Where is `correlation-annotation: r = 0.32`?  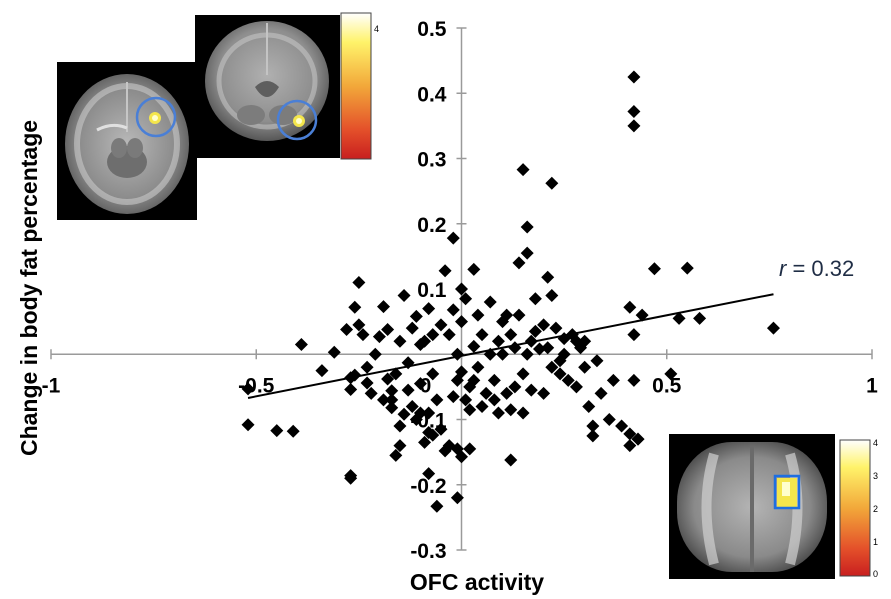 correlation-annotation: r = 0.32 is located at coordinates (816, 268).